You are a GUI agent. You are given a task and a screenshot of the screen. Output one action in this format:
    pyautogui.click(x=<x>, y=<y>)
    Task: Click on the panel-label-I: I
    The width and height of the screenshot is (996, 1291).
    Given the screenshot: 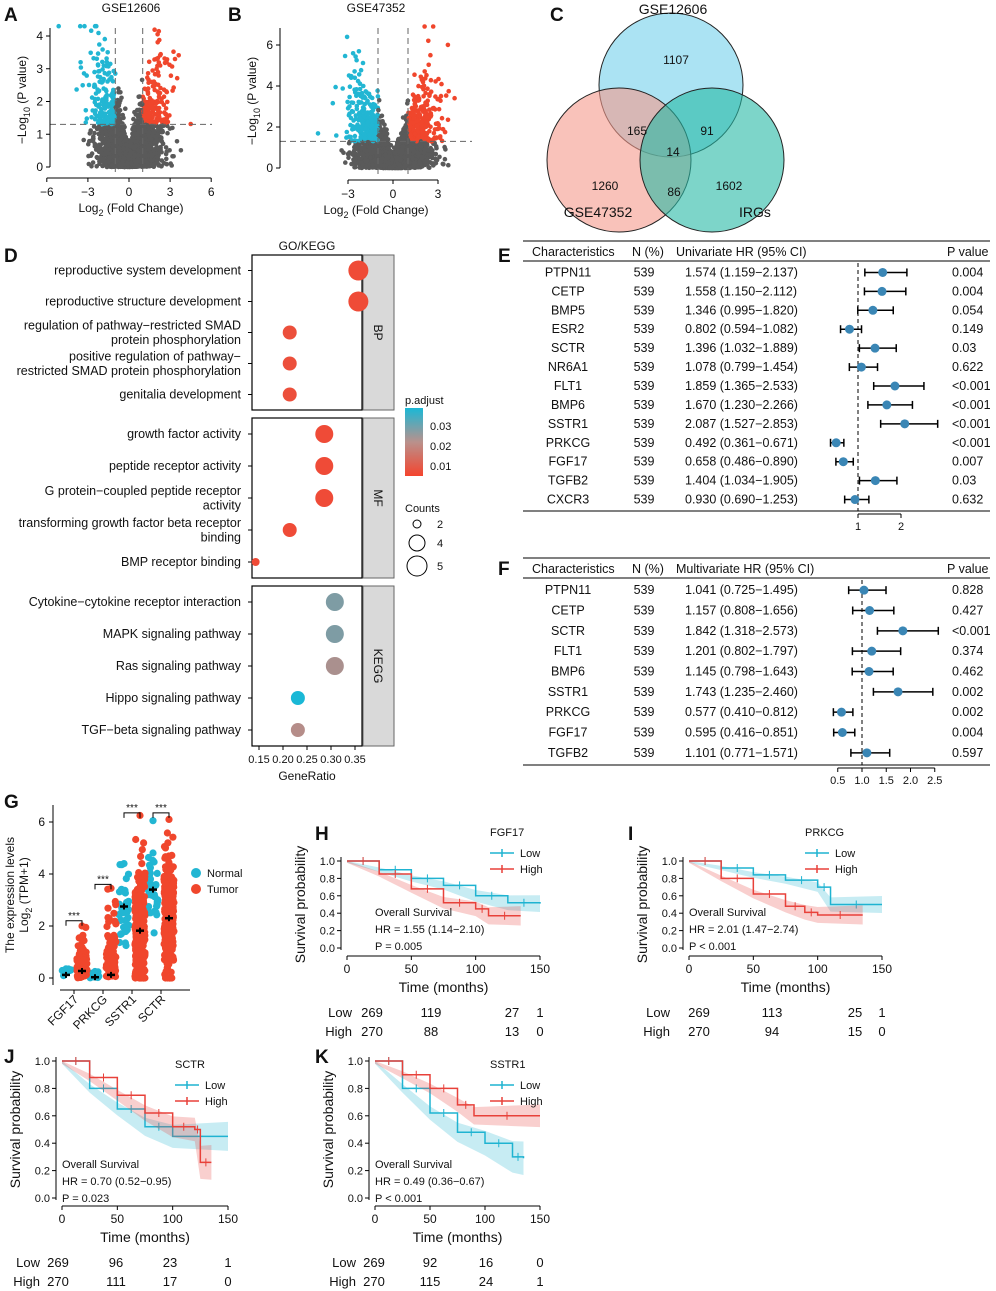 What is the action you would take?
    pyautogui.click(x=630, y=834)
    